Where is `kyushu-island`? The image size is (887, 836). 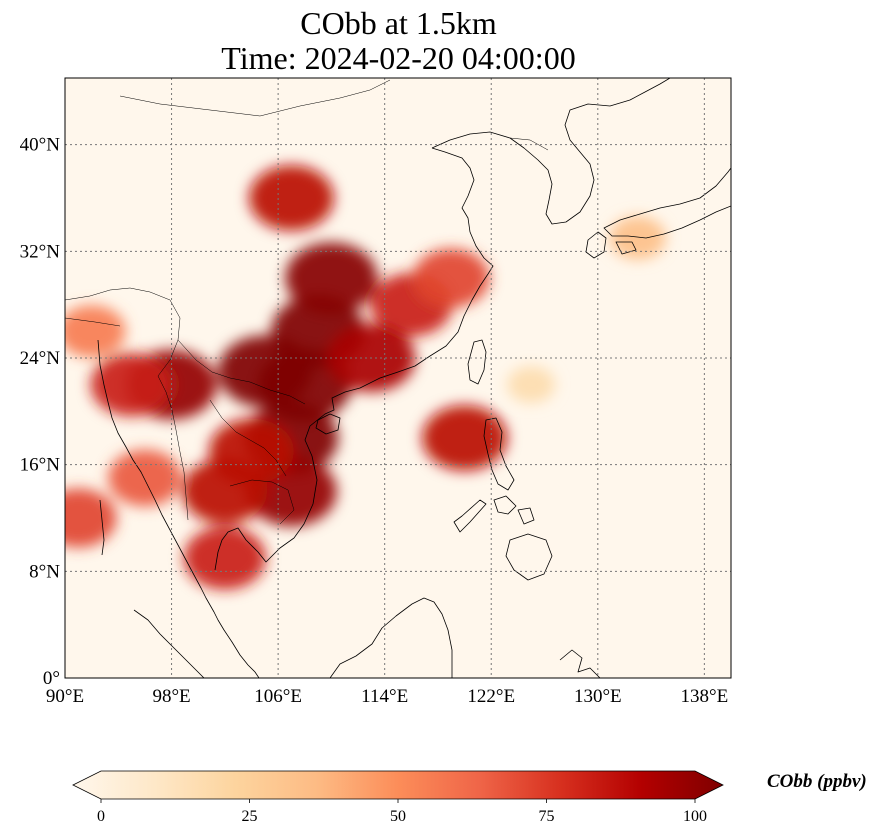
kyushu-island is located at coordinates (596, 245).